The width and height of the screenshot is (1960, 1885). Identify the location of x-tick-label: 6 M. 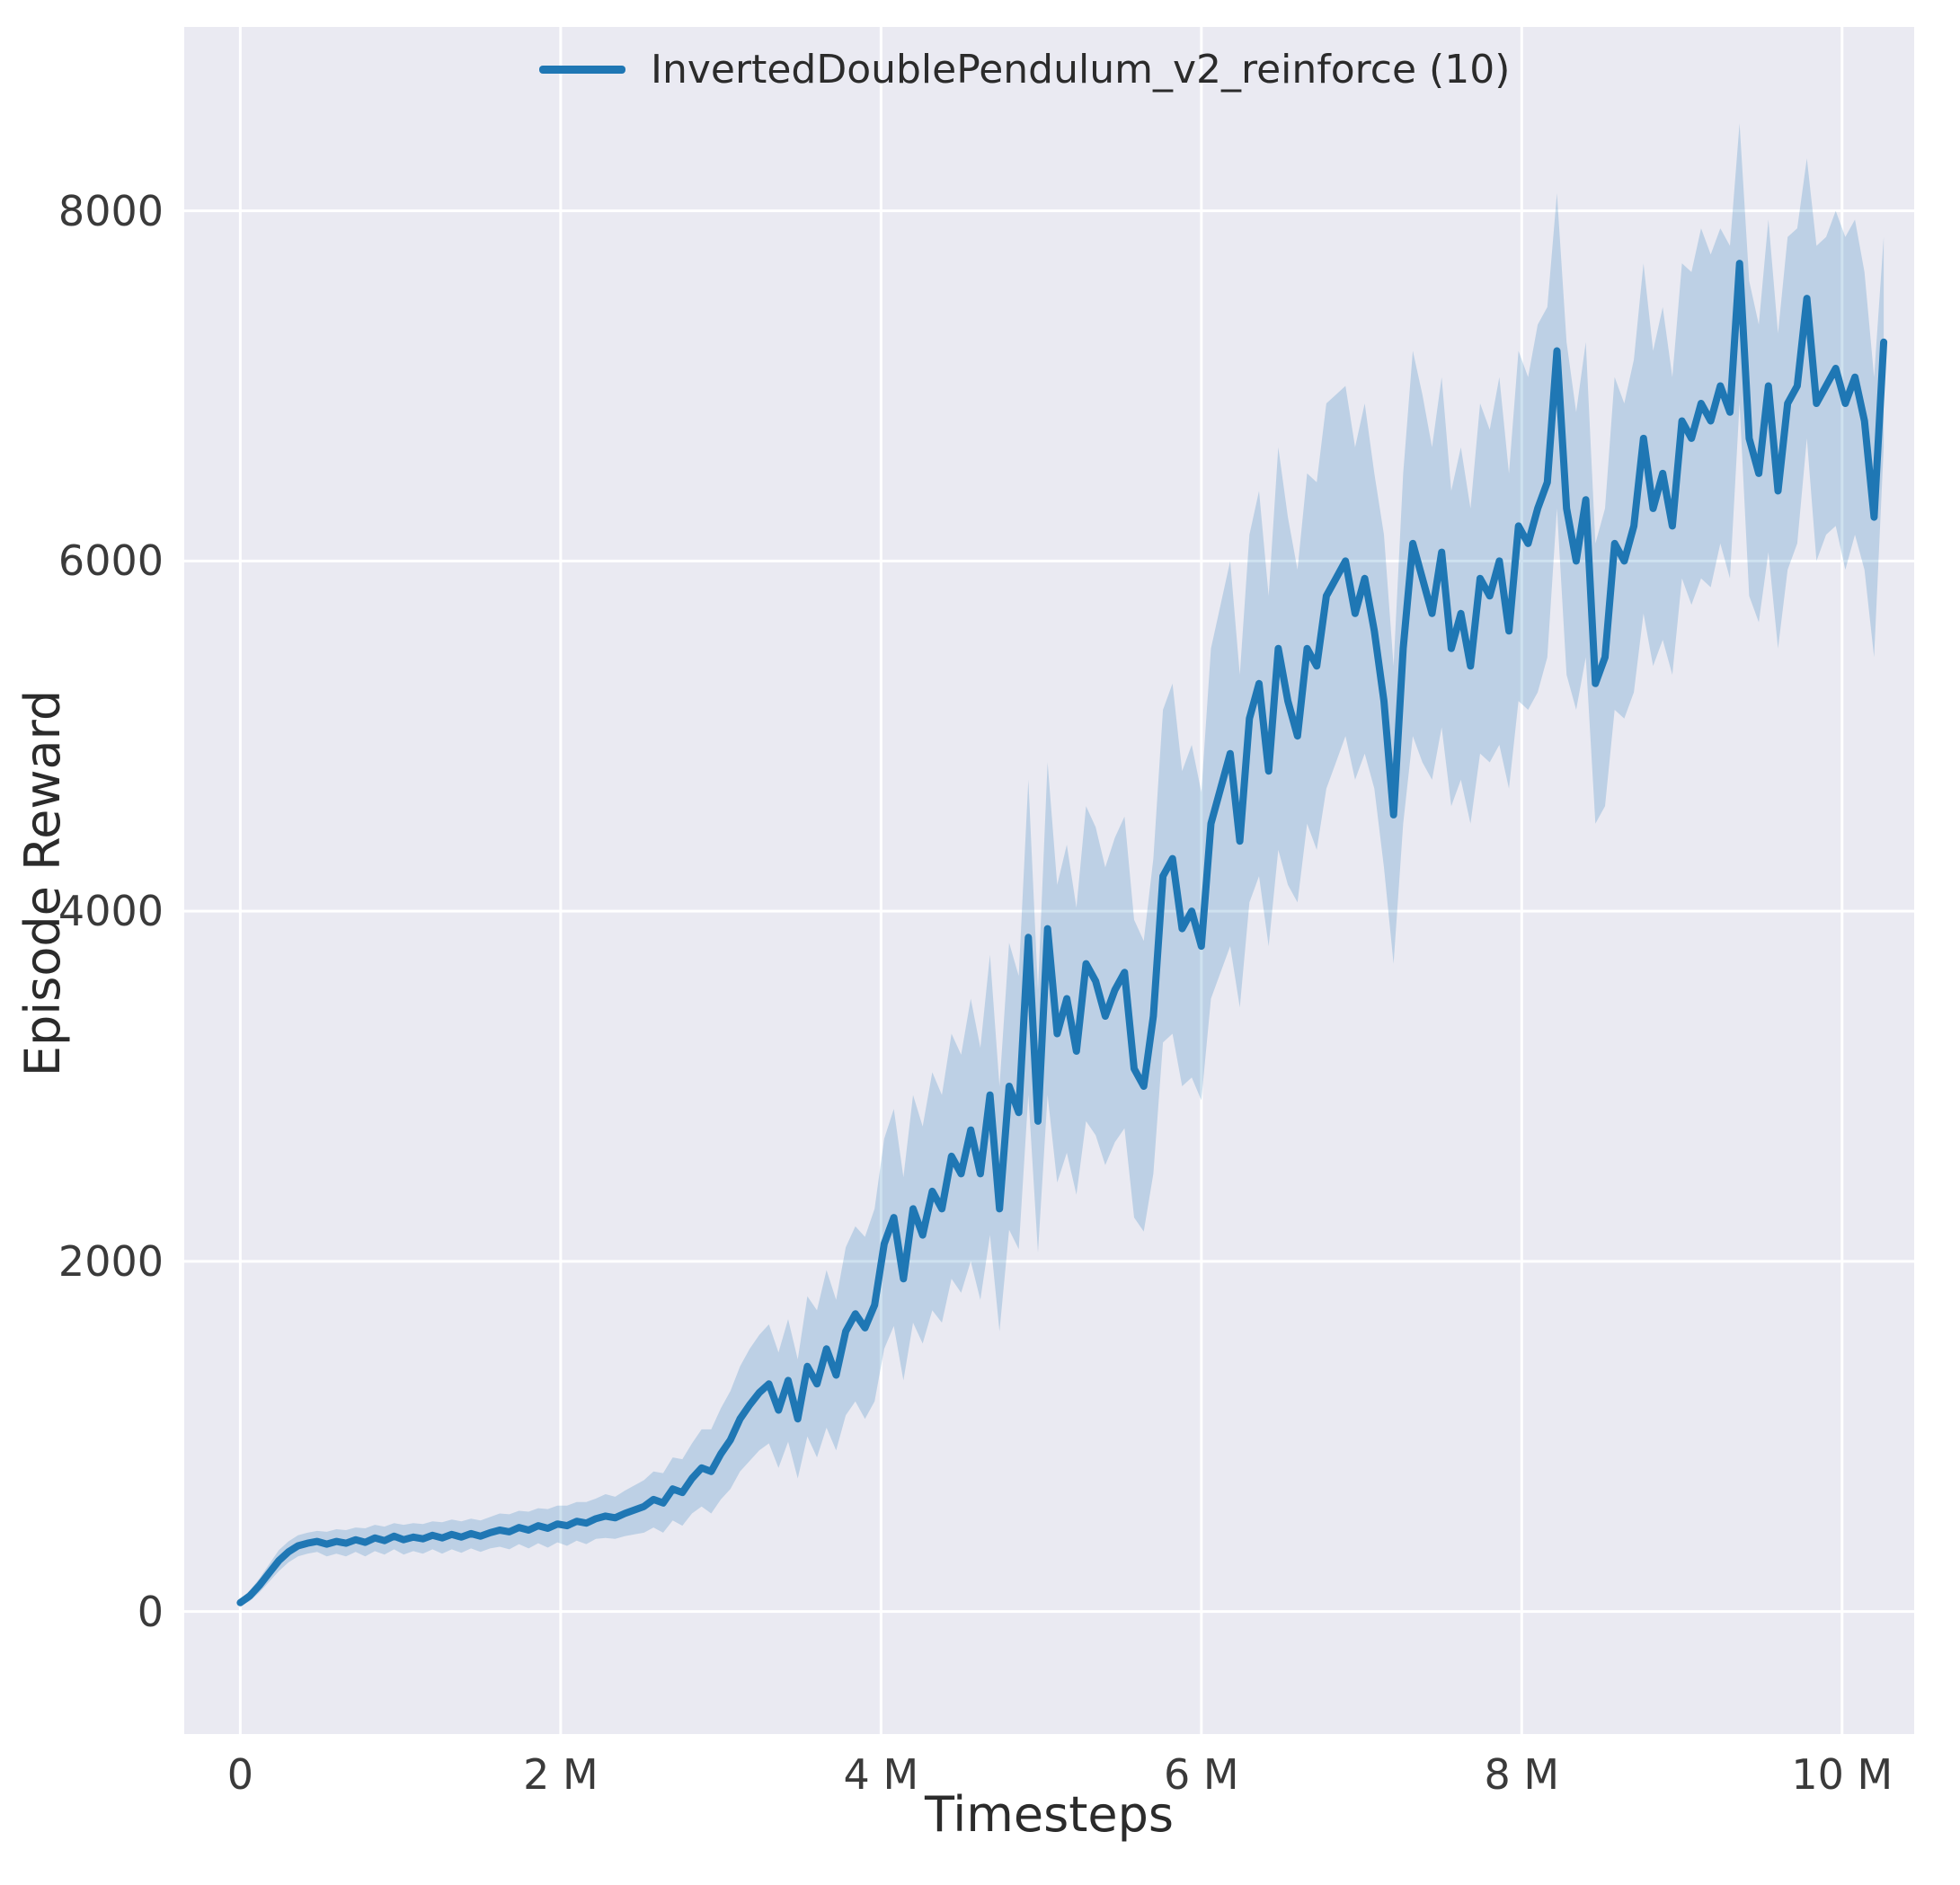
(1201, 1774).